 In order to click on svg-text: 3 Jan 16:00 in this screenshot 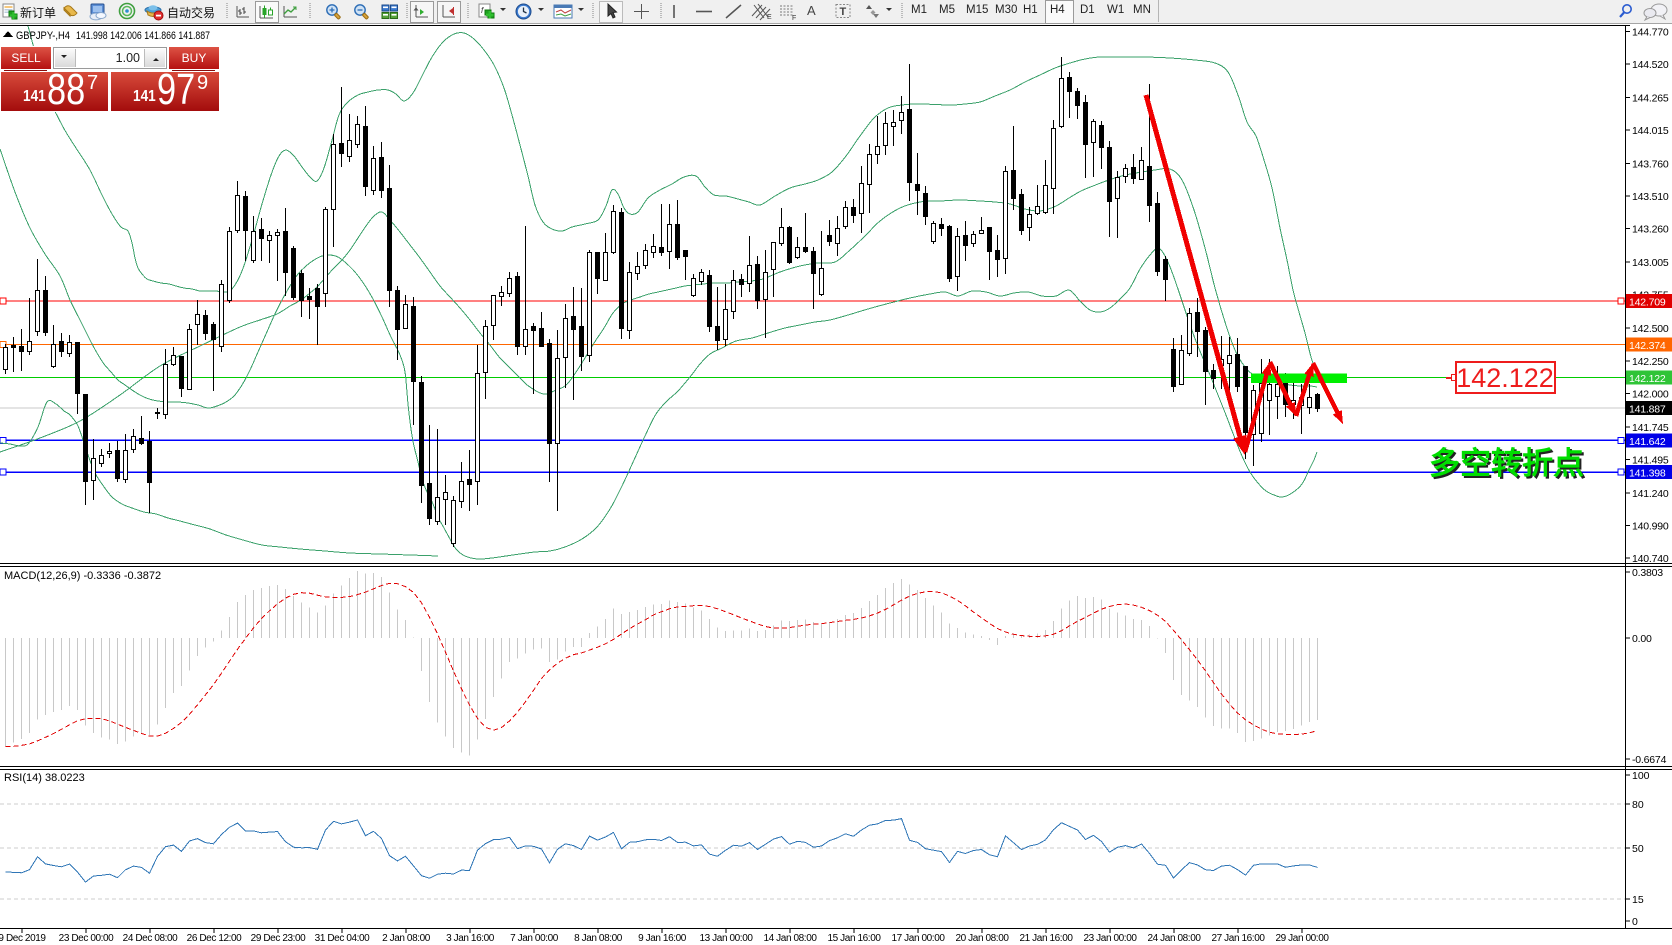, I will do `click(470, 938)`.